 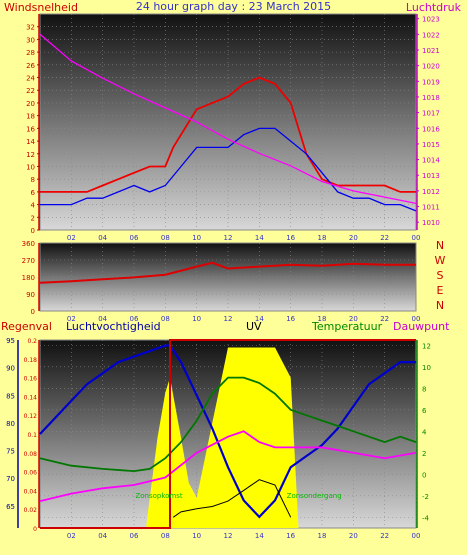 I want to click on y-temp-tick: 6, so click(x=424, y=411).